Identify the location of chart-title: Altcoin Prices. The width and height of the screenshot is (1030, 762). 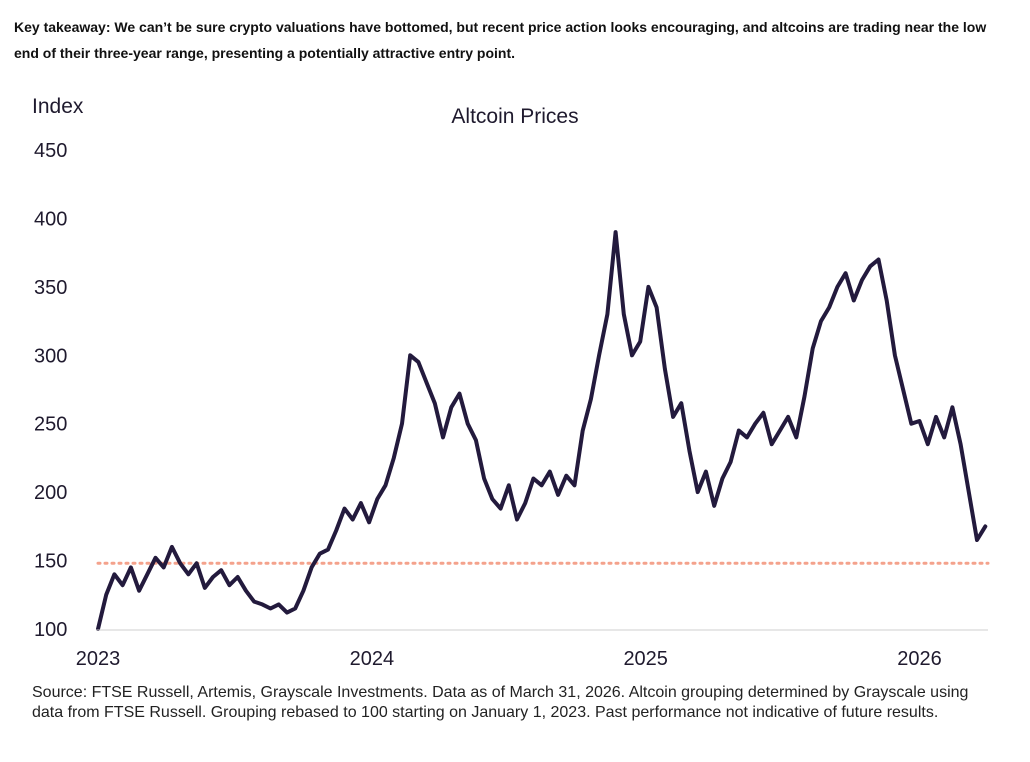
(514, 116).